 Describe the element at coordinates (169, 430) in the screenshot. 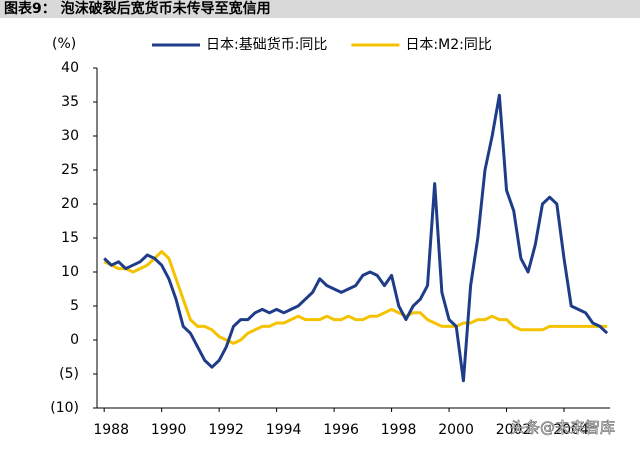

I see `x-tick-label: 1990` at that location.